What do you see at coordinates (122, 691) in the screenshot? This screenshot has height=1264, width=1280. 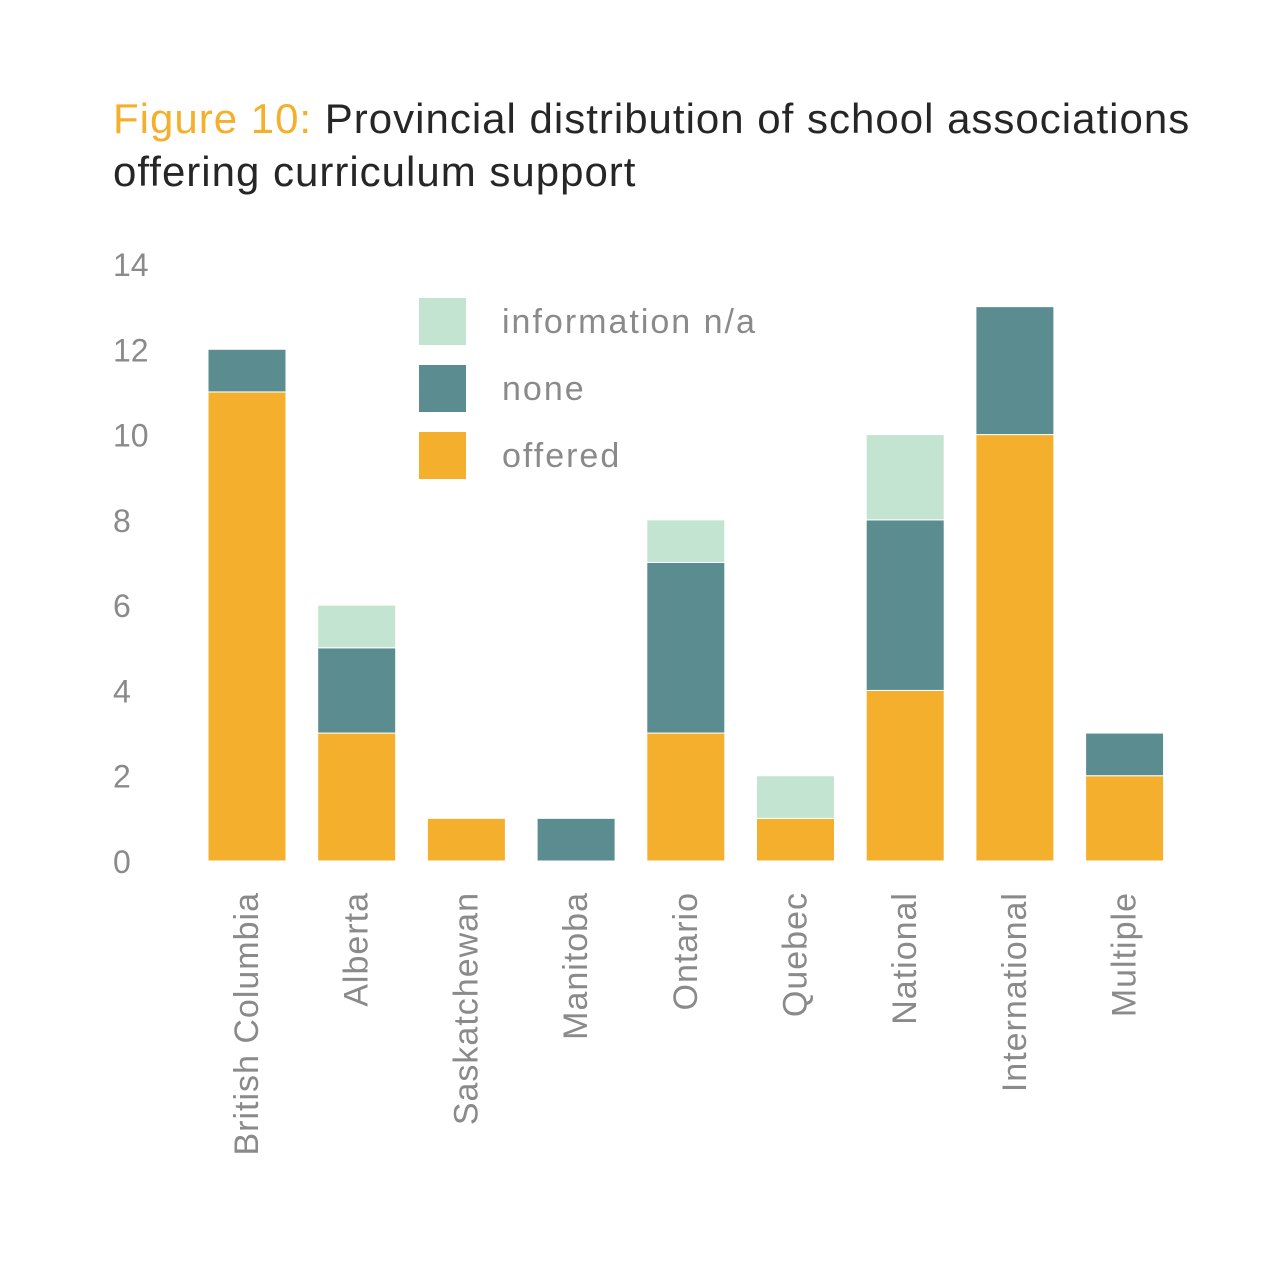 I see `y-tick-label: 4` at bounding box center [122, 691].